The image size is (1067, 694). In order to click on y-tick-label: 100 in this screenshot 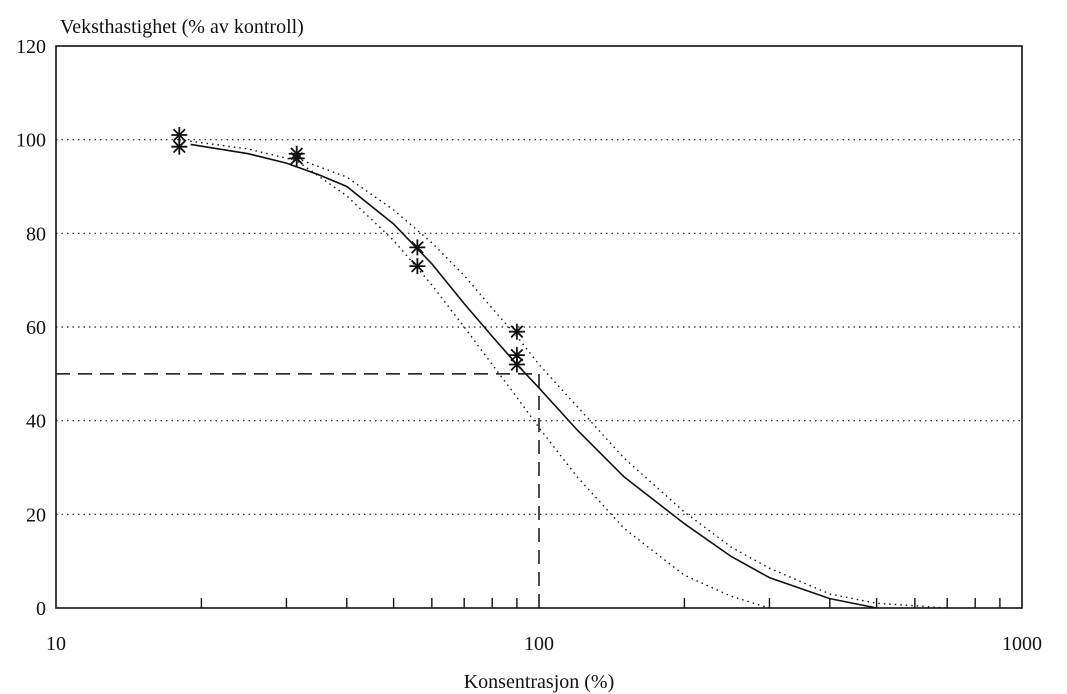, I will do `click(31, 141)`.